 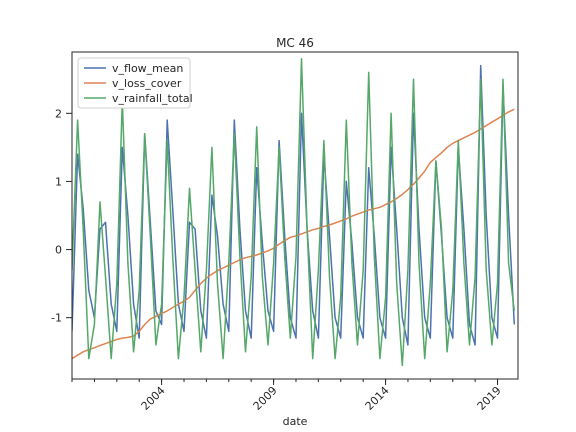 I want to click on x-tick-label: 2019, so click(x=489, y=398).